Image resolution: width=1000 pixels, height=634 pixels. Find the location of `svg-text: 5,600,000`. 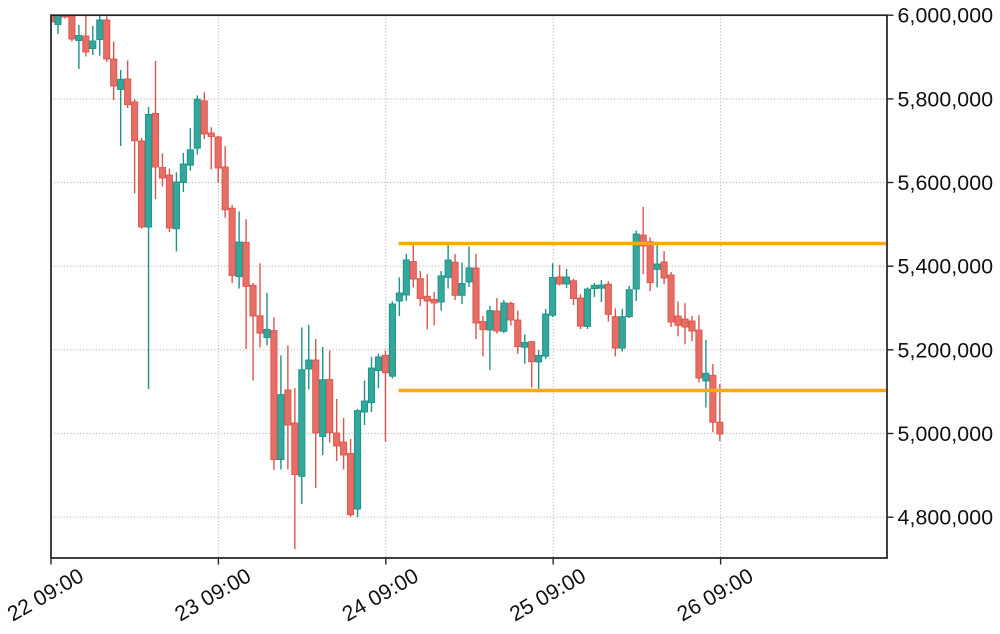

svg-text: 5,600,000 is located at coordinates (946, 183).